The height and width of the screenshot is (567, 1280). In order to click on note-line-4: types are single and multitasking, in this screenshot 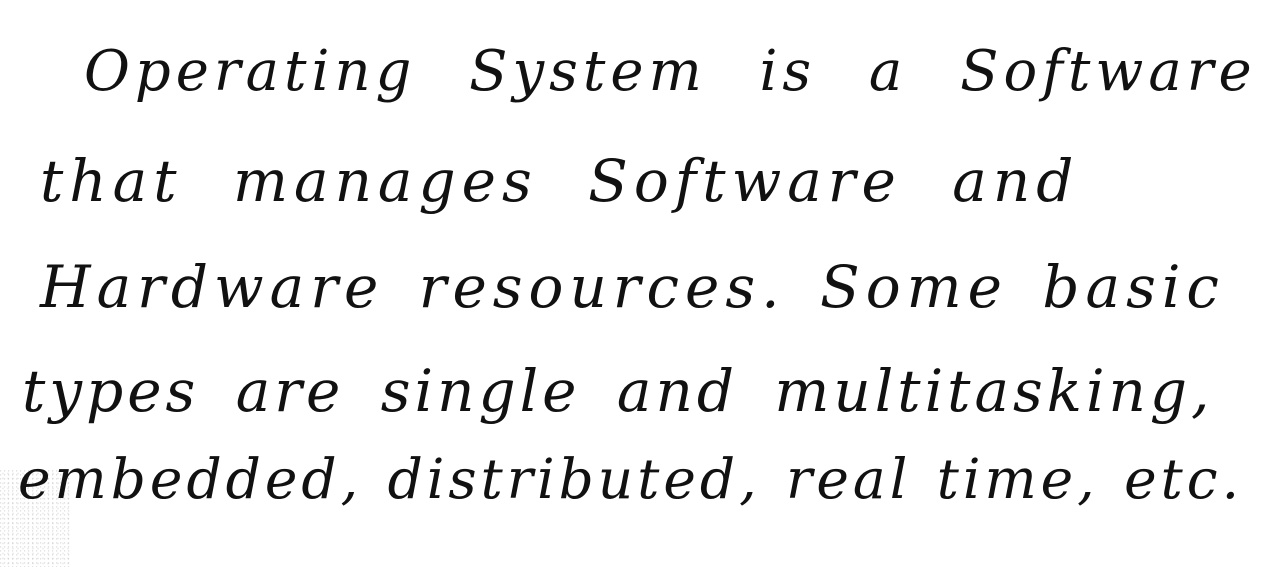, I will do `click(618, 391)`.